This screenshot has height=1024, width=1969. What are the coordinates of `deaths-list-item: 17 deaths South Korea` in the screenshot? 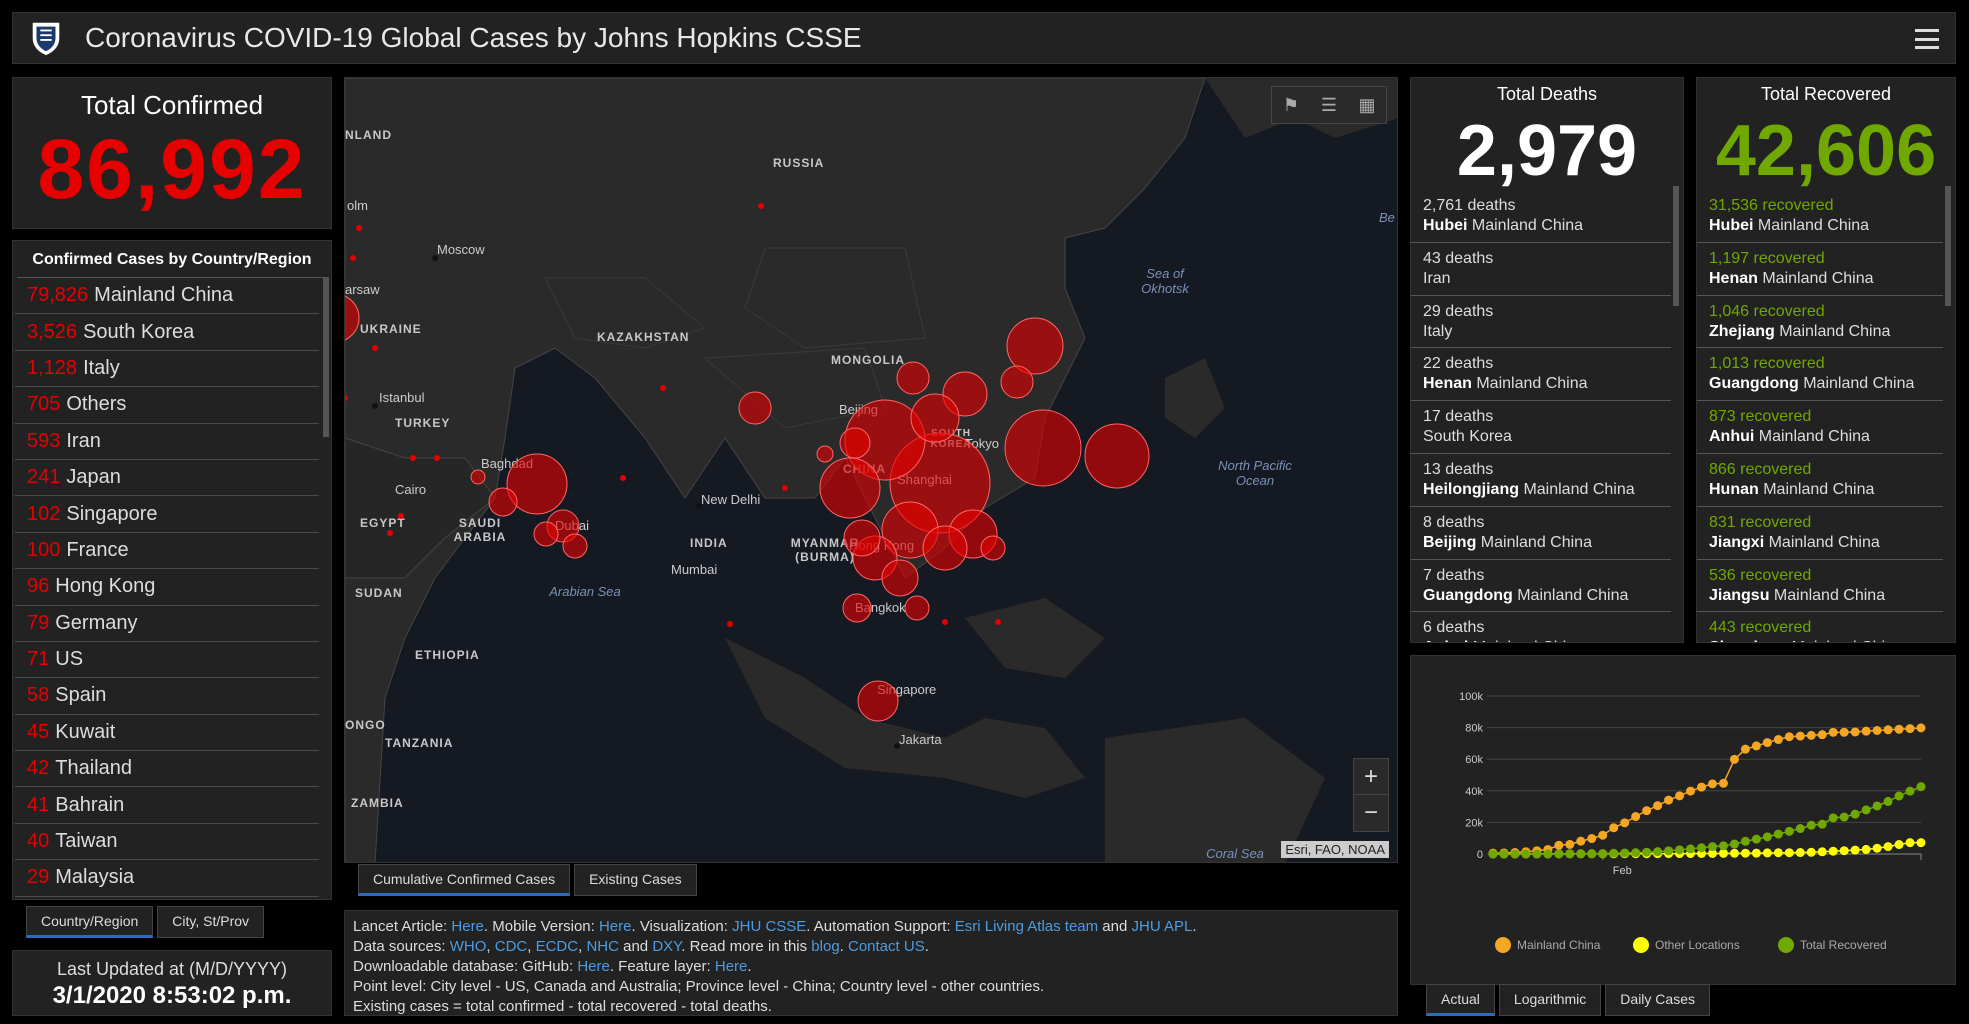 It's located at (1541, 427).